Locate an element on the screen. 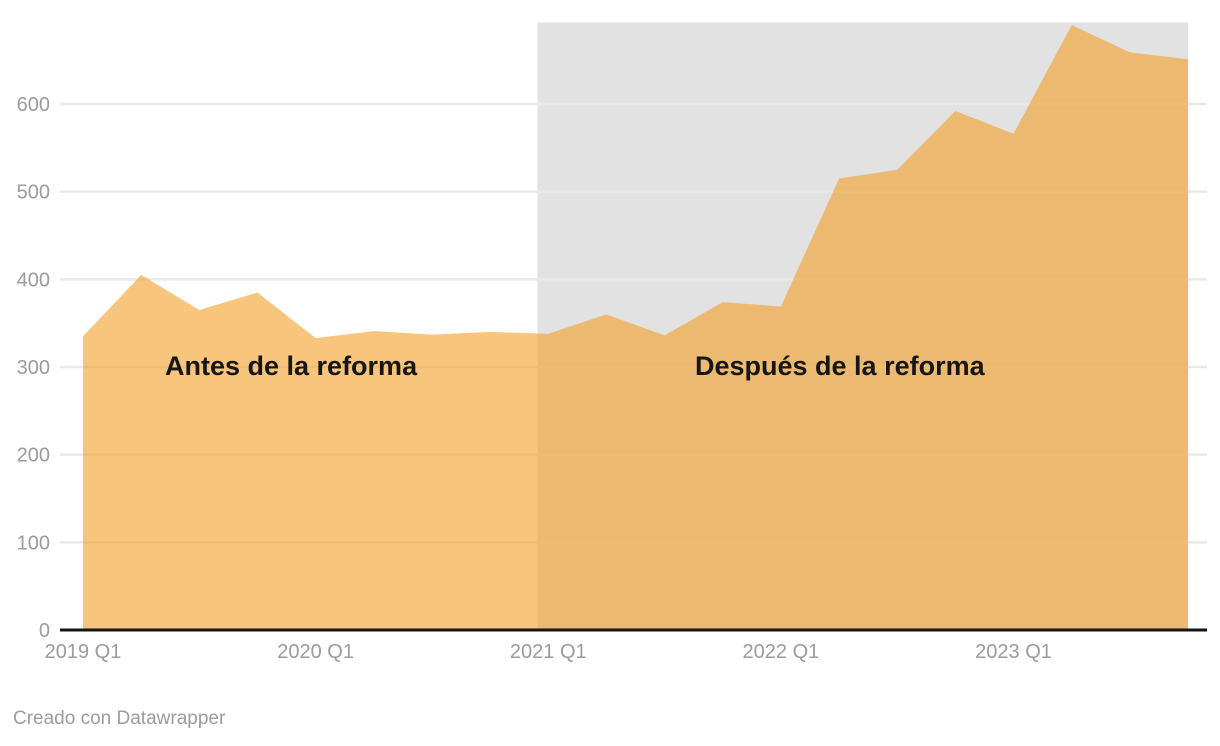 The image size is (1220, 746). y-axis-tick-label: 500 is located at coordinates (33, 193).